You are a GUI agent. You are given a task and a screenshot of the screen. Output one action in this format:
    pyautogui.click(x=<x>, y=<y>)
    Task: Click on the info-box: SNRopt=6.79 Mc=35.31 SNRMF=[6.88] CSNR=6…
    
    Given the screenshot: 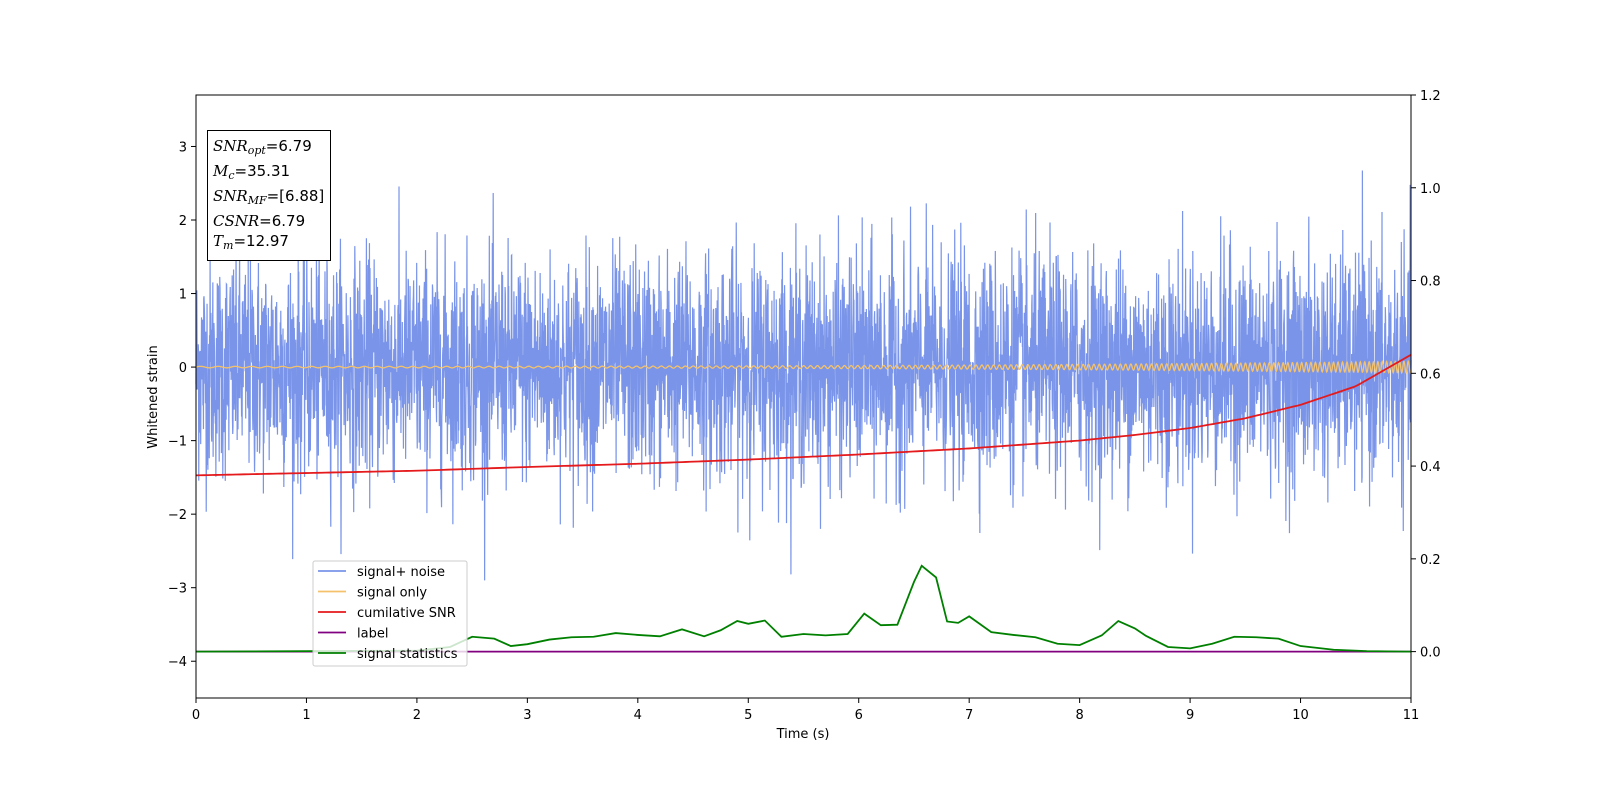 What is the action you would take?
    pyautogui.click(x=269, y=195)
    